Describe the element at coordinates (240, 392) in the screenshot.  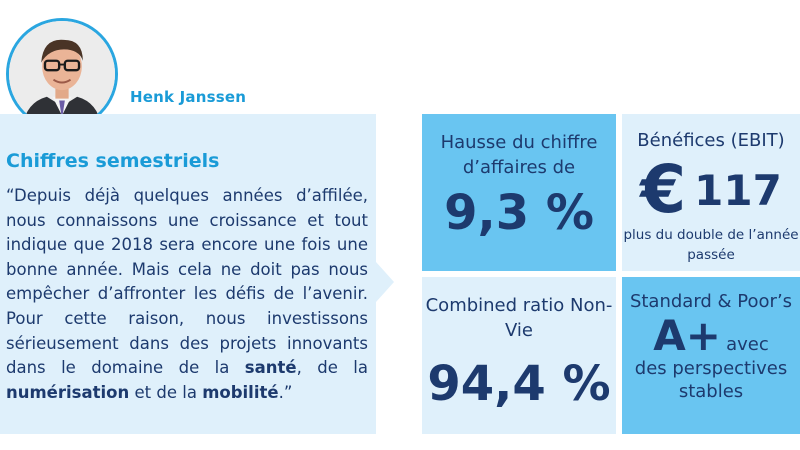
I see `keyword-mobility: mobilité` at that location.